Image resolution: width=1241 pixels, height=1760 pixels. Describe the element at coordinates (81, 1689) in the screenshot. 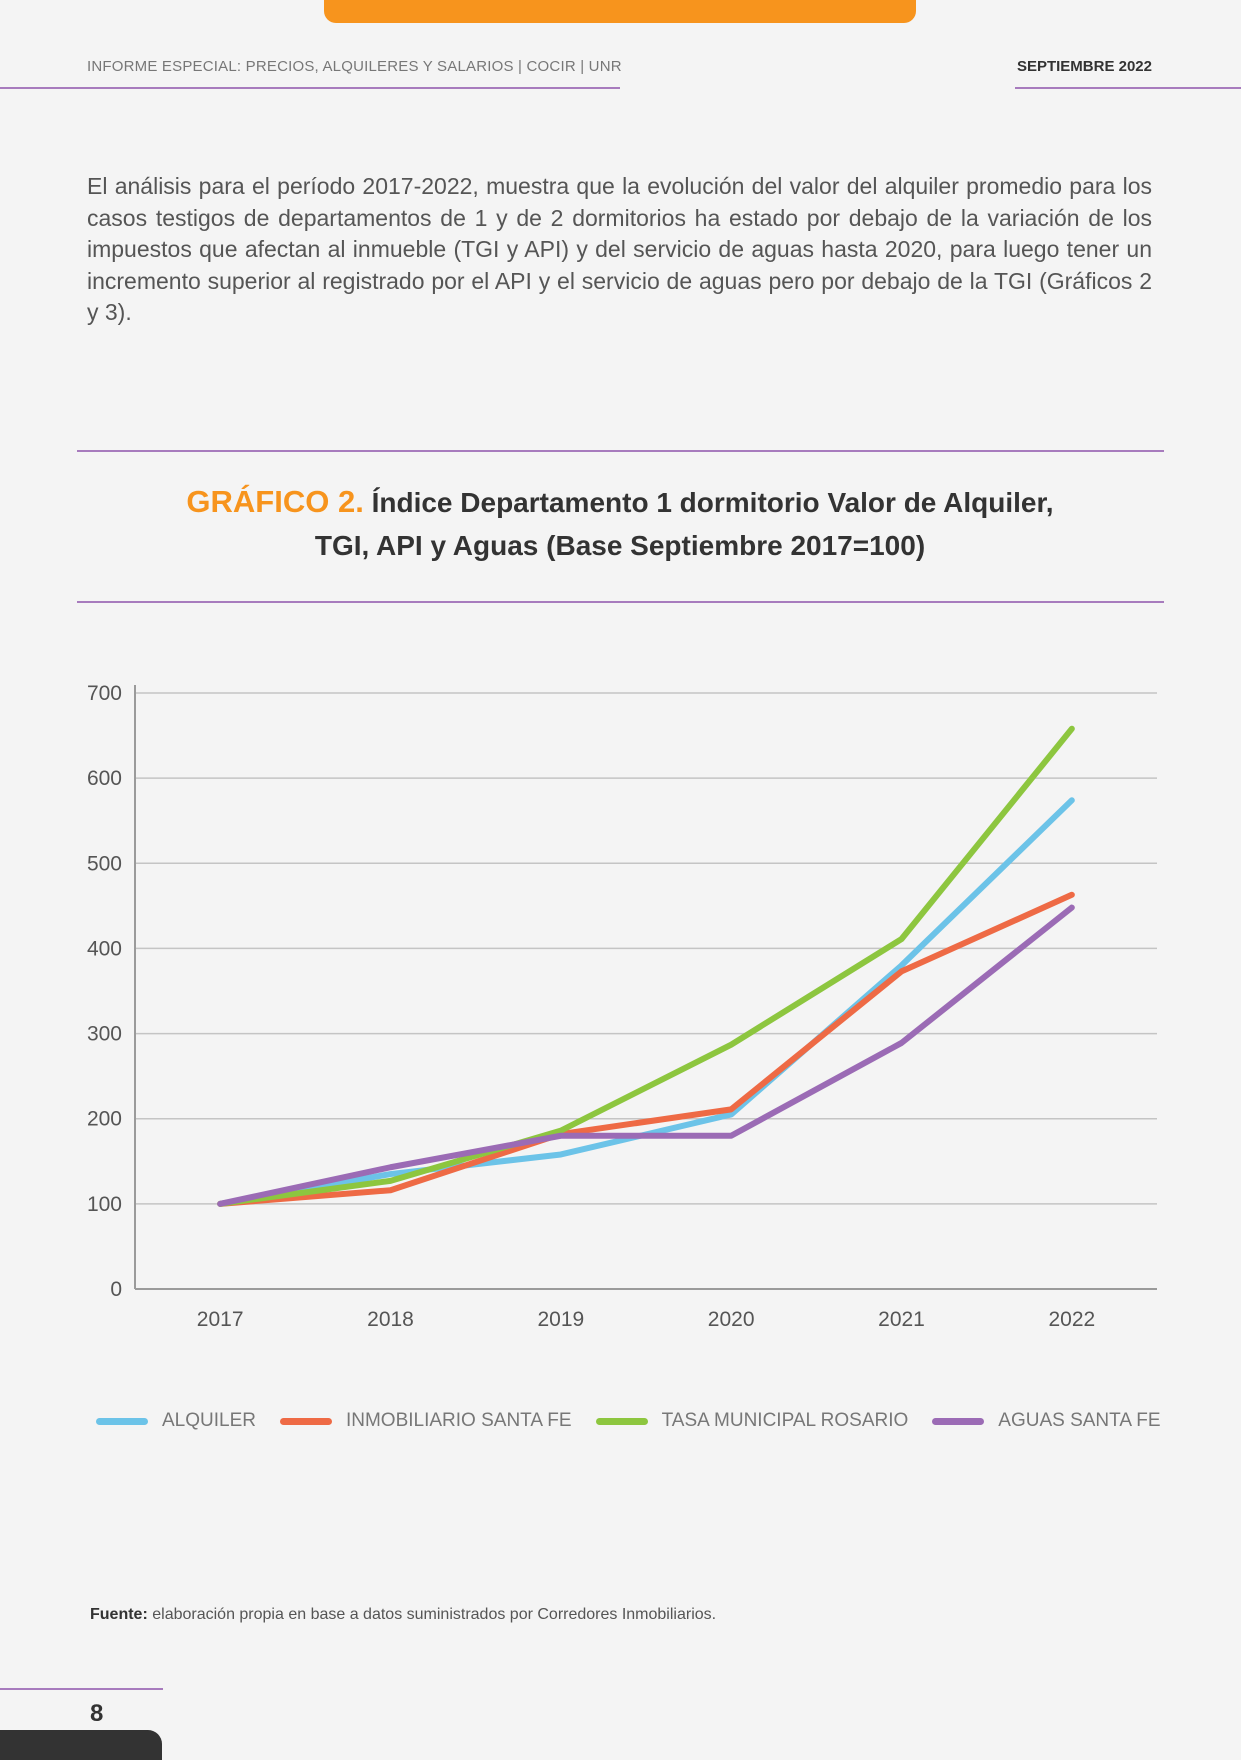

I see `footer-divider` at that location.